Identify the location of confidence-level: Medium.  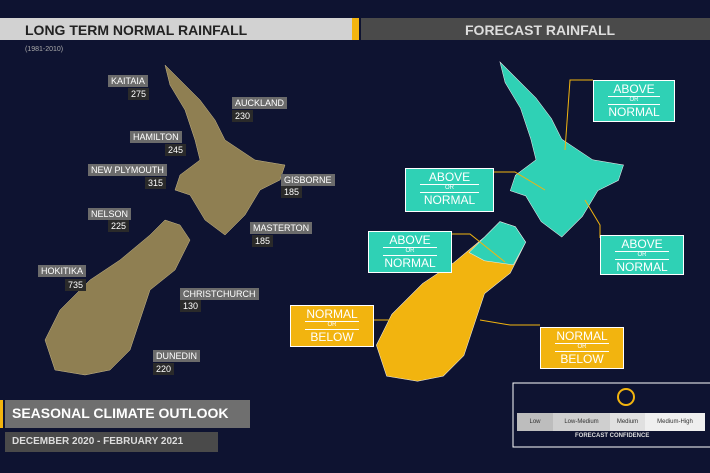
(627, 422).